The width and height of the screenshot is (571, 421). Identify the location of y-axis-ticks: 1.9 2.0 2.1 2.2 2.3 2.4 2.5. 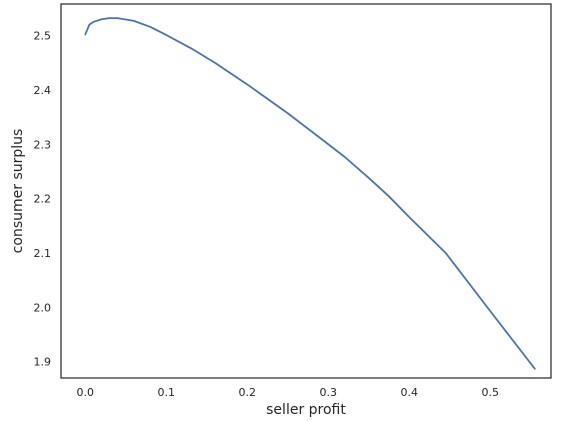
(43, 199).